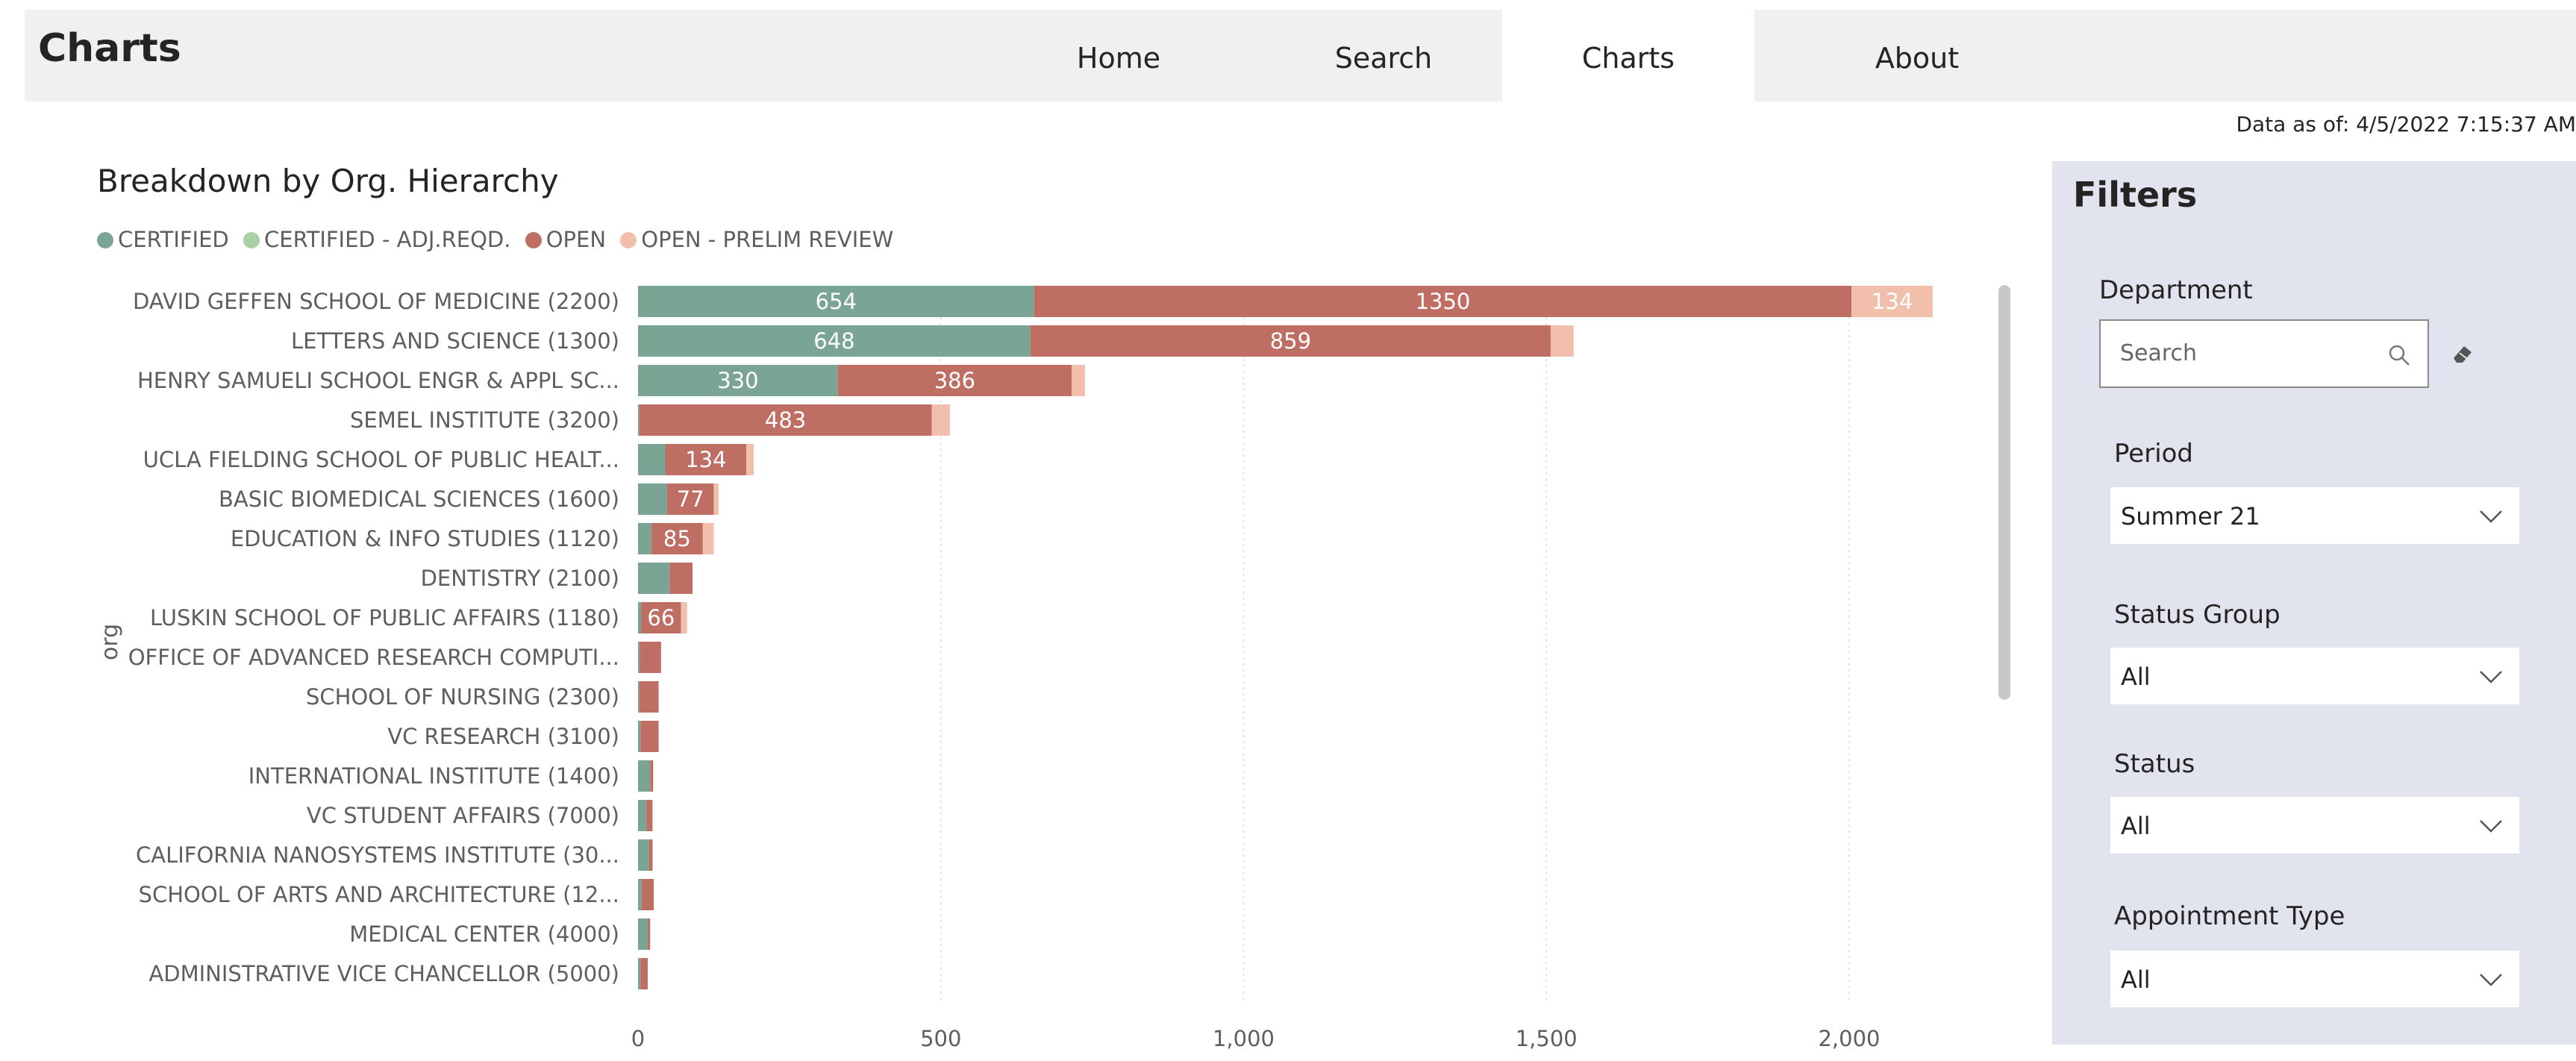 This screenshot has width=2576, height=1061. Describe the element at coordinates (425, 538) in the screenshot. I see `y-category-label: EDUCATION & INFO STUDIES (1120)` at that location.